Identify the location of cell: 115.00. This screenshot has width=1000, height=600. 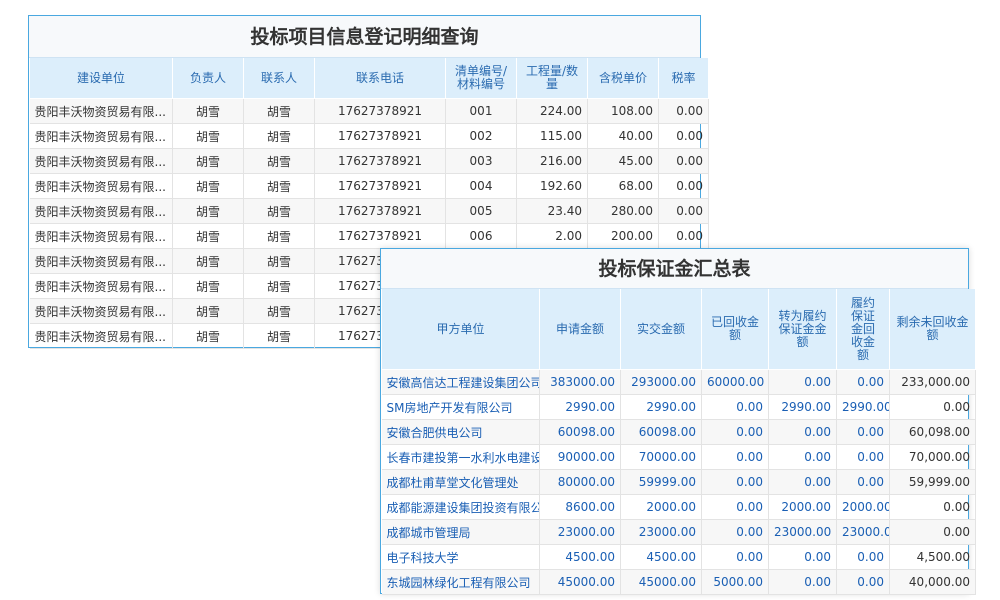
(552, 136).